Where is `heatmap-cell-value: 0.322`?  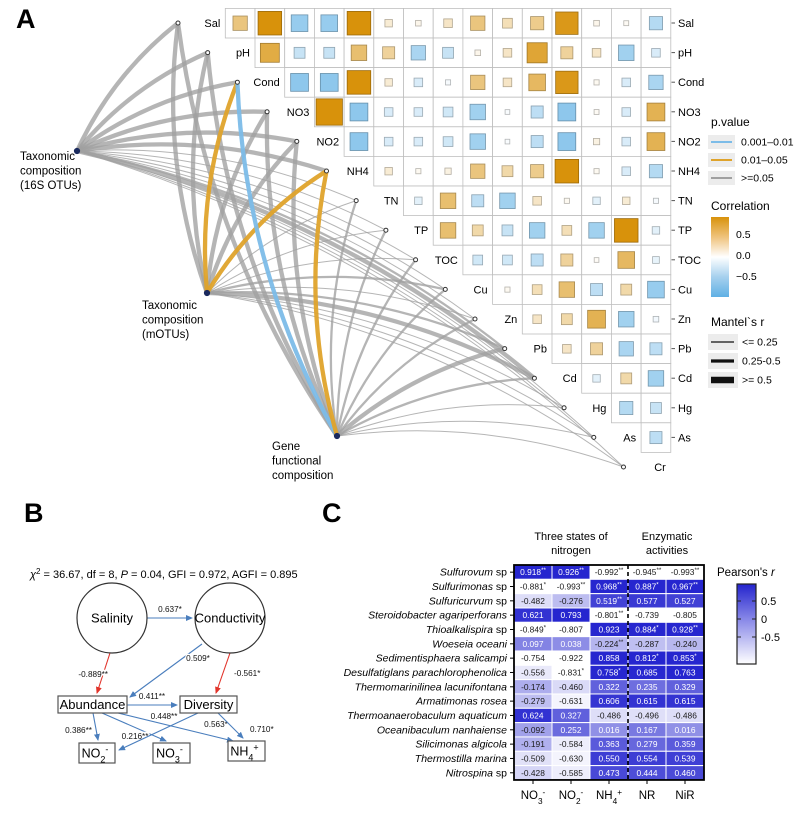
heatmap-cell-value: 0.322 is located at coordinates (609, 687).